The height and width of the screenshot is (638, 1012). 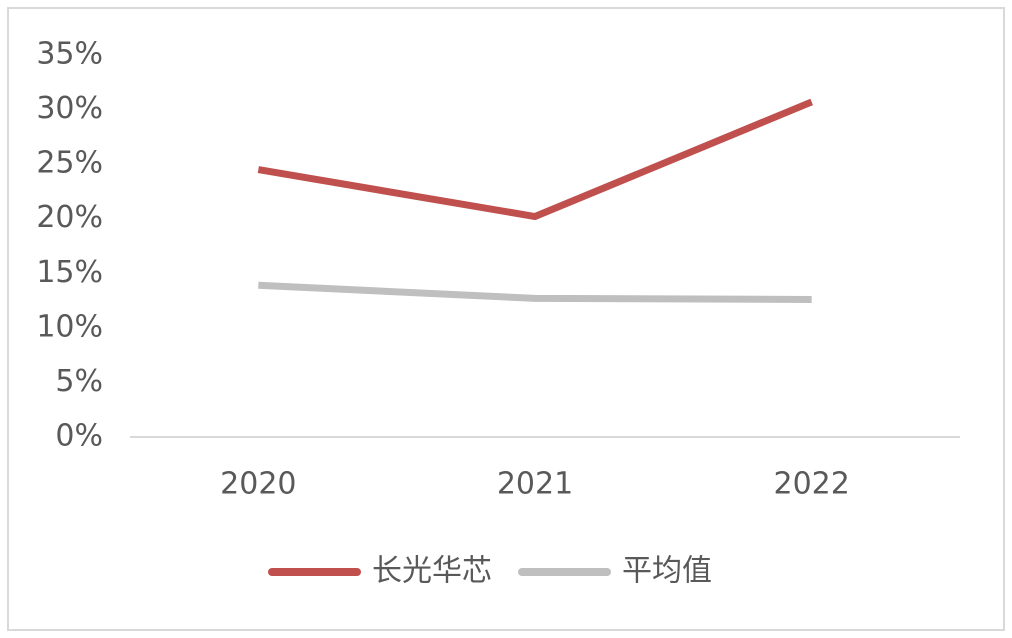 I want to click on x-tick-label: 2020, so click(x=258, y=484).